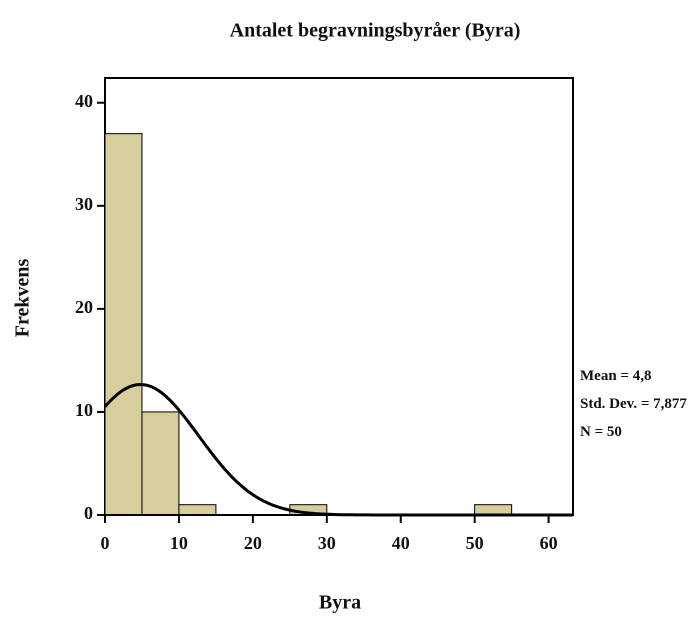 The height and width of the screenshot is (624, 699). I want to click on x-axis-label: Byra, so click(340, 603).